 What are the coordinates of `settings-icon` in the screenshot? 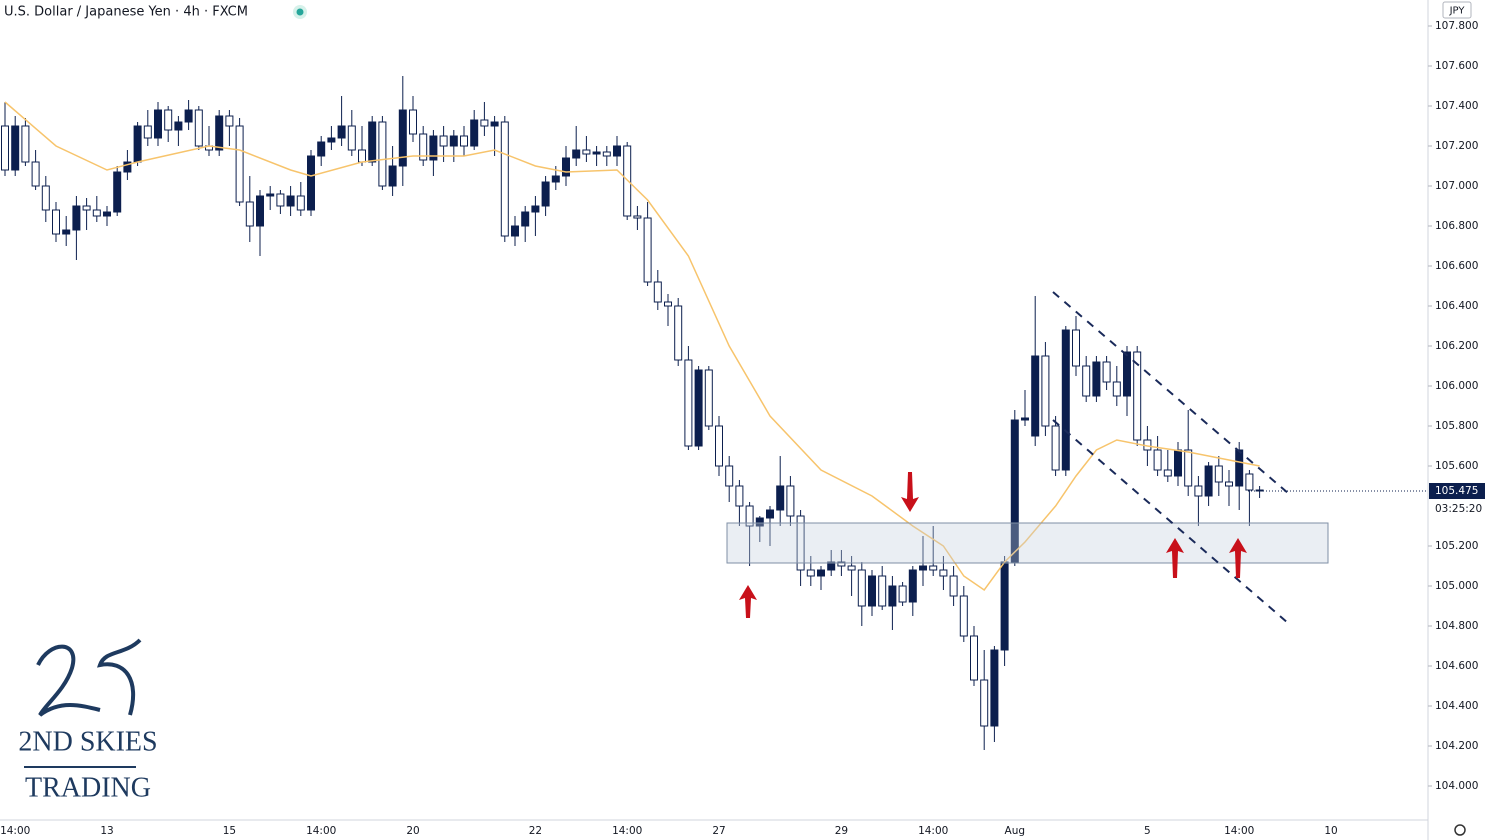 It's located at (1460, 830).